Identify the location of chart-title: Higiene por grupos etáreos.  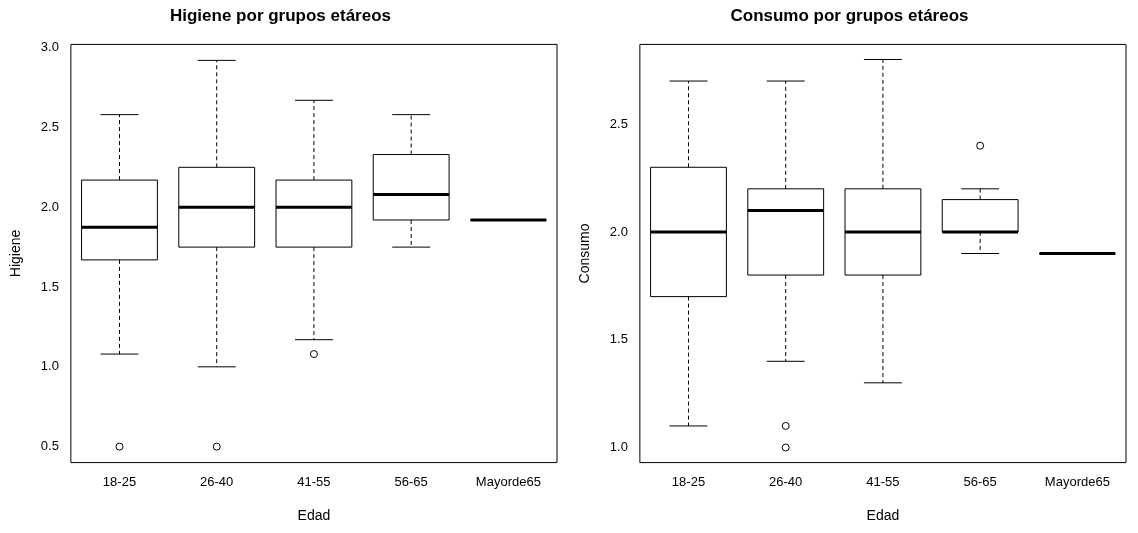
(280, 15).